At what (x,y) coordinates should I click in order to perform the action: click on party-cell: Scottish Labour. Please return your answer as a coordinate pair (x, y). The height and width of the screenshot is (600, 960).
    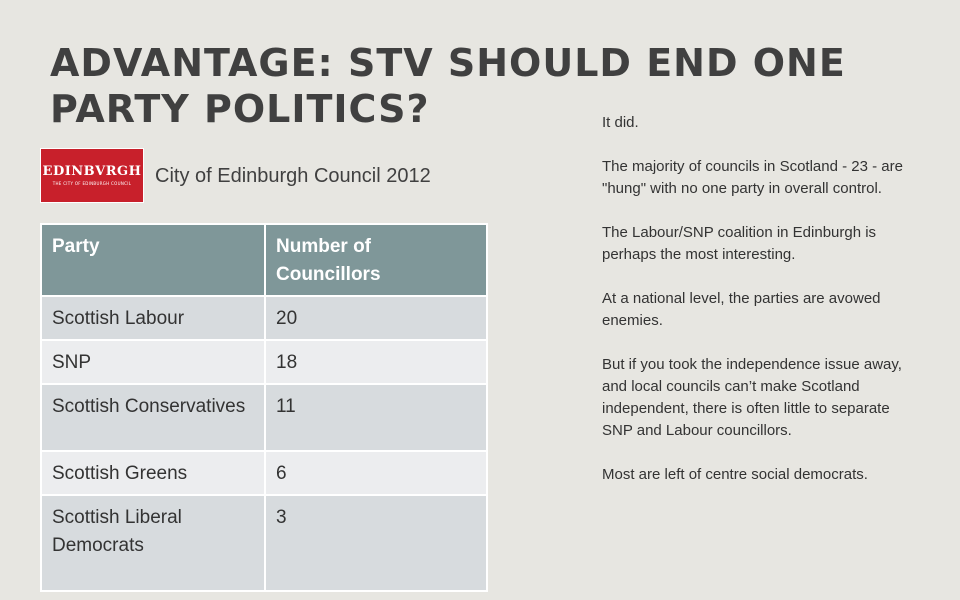
    Looking at the image, I should click on (153, 318).